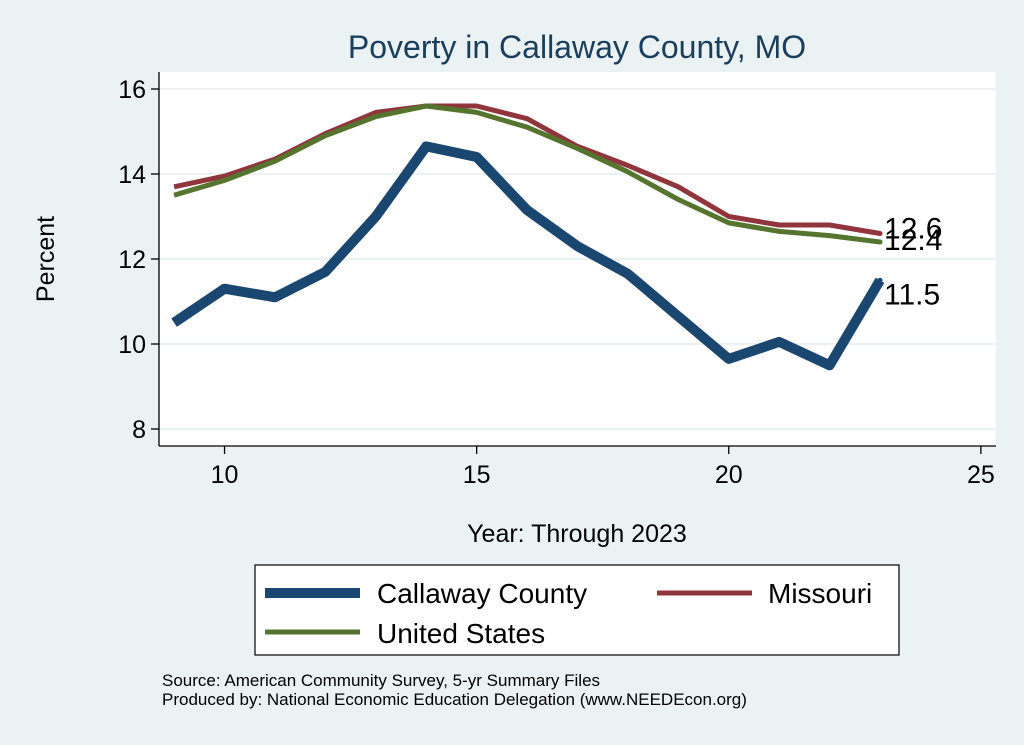  I want to click on end-label-united-states: 12.4, so click(913, 240).